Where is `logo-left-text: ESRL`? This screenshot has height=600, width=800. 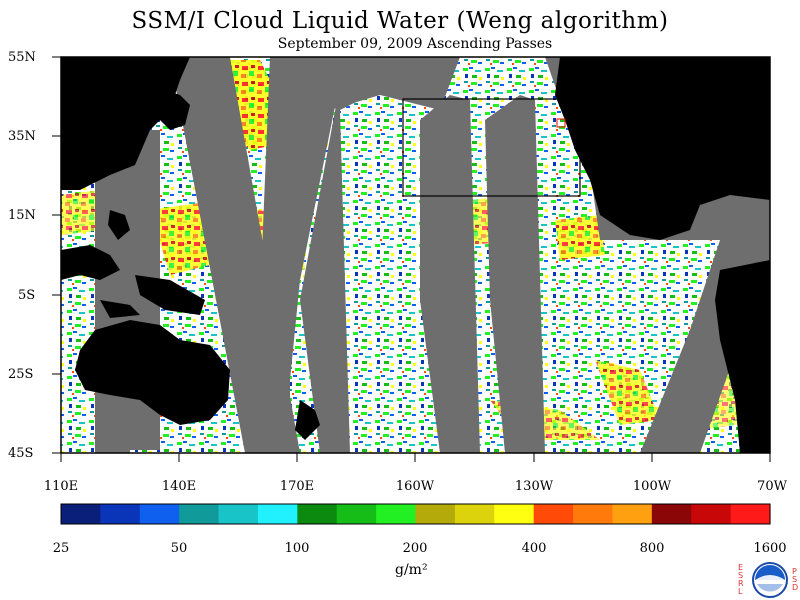 logo-left-text: ESRL is located at coordinates (741, 579).